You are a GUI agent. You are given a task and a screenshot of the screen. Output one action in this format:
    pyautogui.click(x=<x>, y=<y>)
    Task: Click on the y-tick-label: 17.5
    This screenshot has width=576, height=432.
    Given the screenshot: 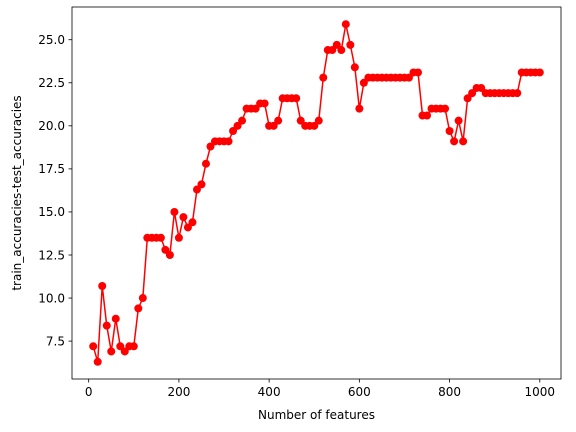 What is the action you would take?
    pyautogui.click(x=51, y=169)
    